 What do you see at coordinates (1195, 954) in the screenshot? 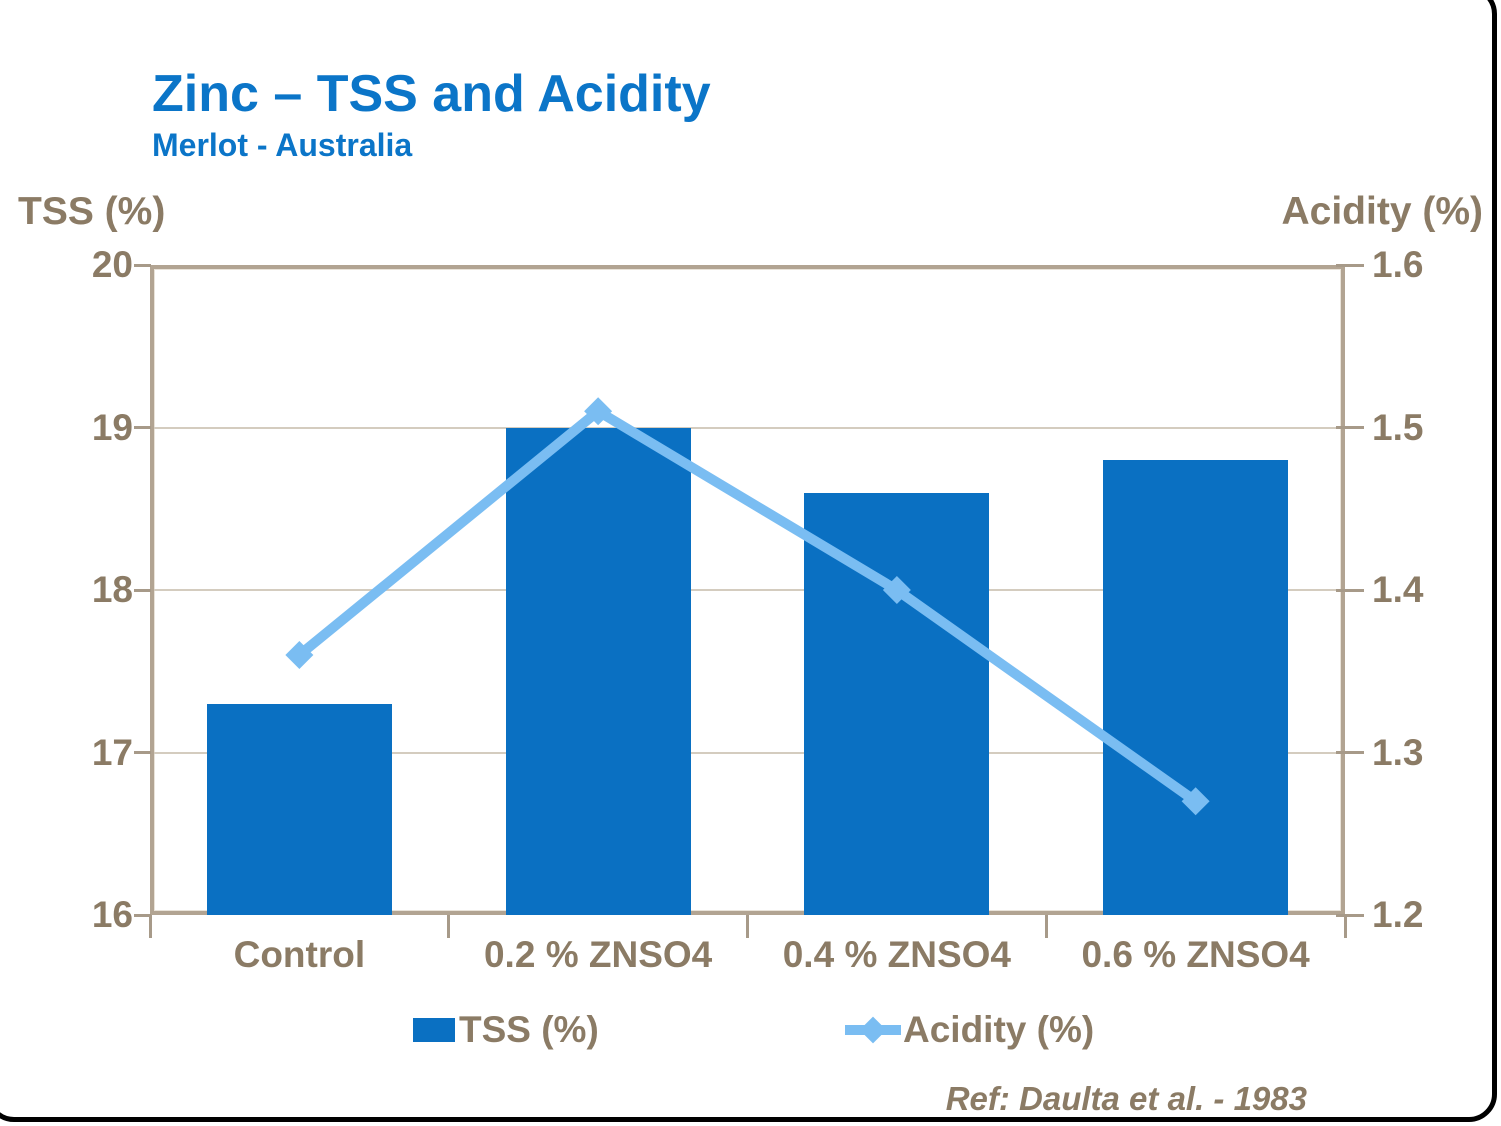
I see `category-label-3: 0.6 % ZNSO4` at bounding box center [1195, 954].